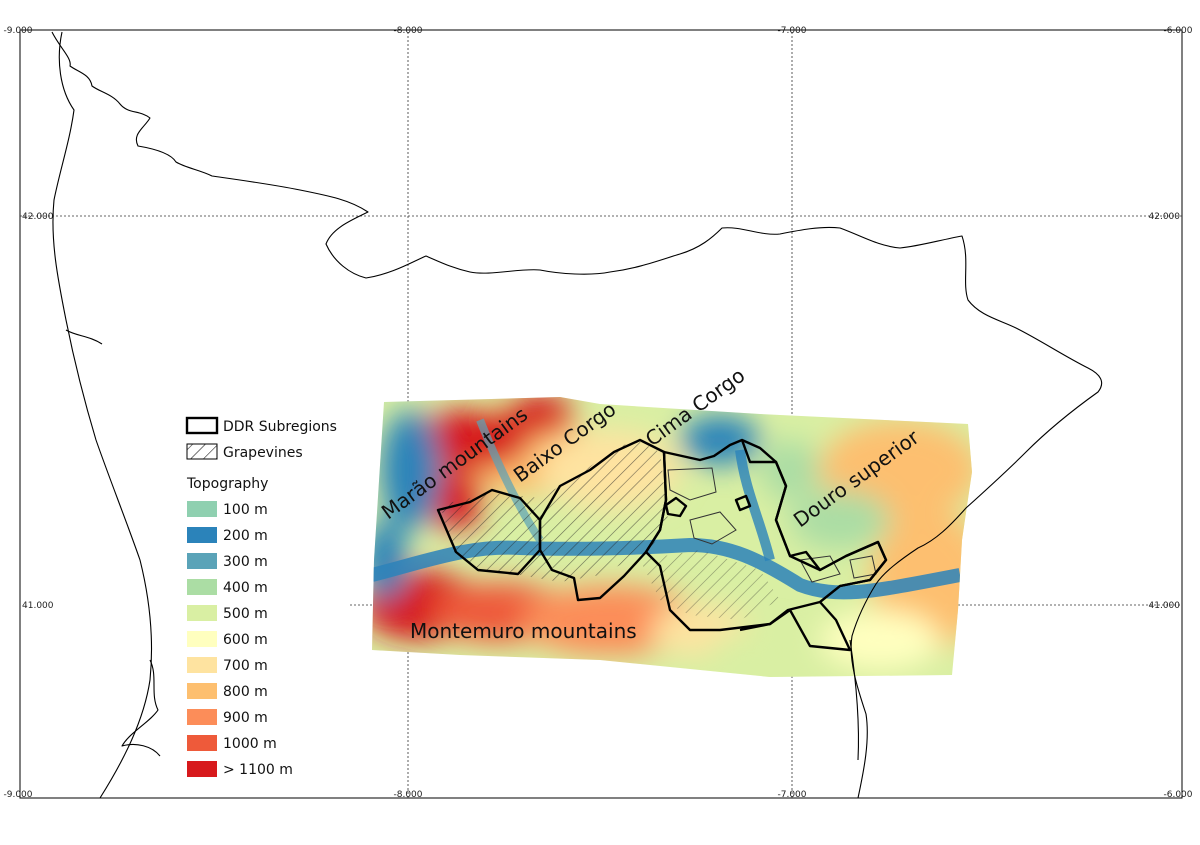 The image size is (1200, 845). Describe the element at coordinates (791, 795) in the screenshot. I see `tick-bottom-3: -7.000` at that location.